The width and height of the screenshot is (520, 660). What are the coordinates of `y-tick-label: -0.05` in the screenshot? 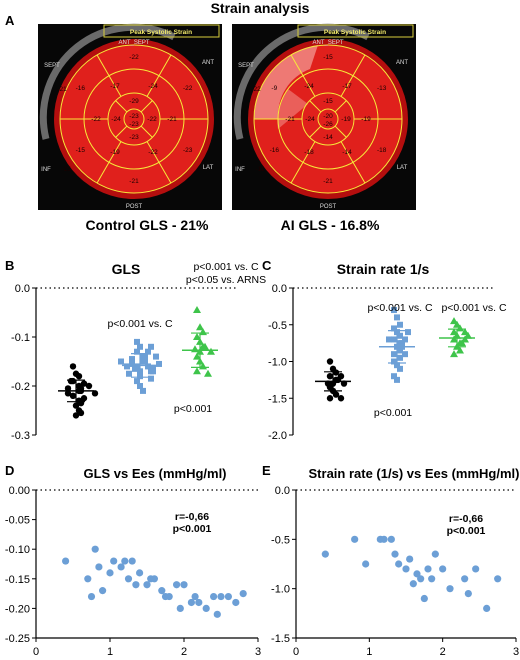 It's located at (17, 521).